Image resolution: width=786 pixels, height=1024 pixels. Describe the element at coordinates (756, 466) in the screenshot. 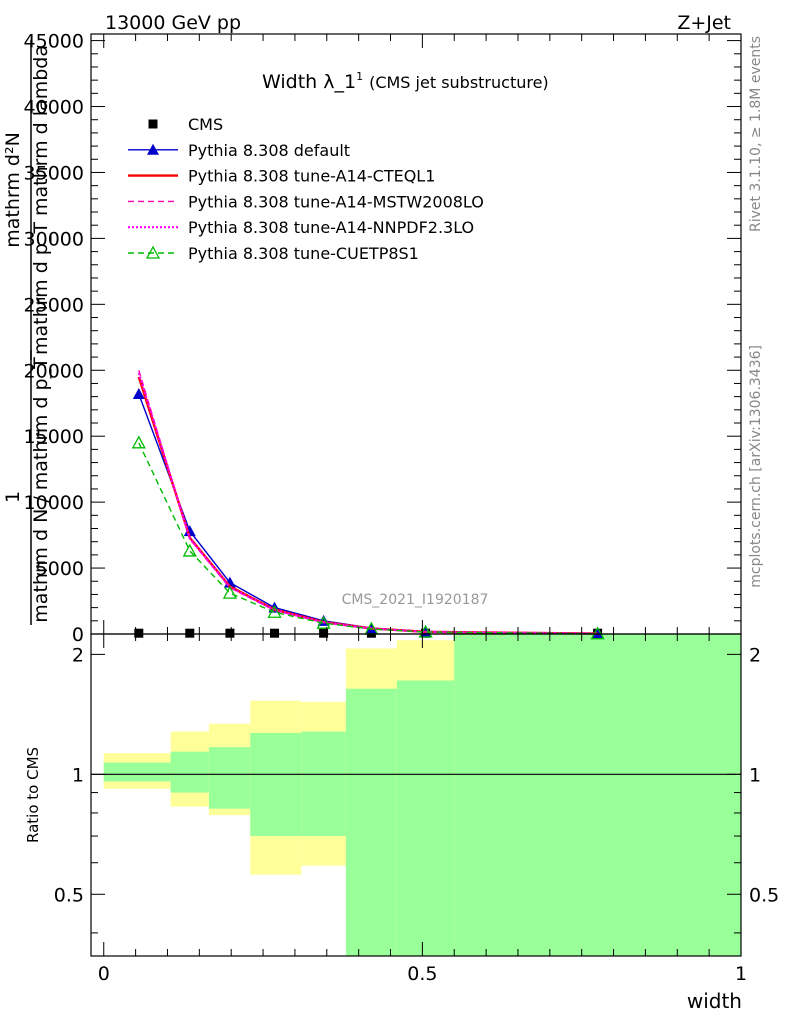

I see `side-text-mcplots: mcplots.cern.ch [arXiv:1306.3436]` at that location.